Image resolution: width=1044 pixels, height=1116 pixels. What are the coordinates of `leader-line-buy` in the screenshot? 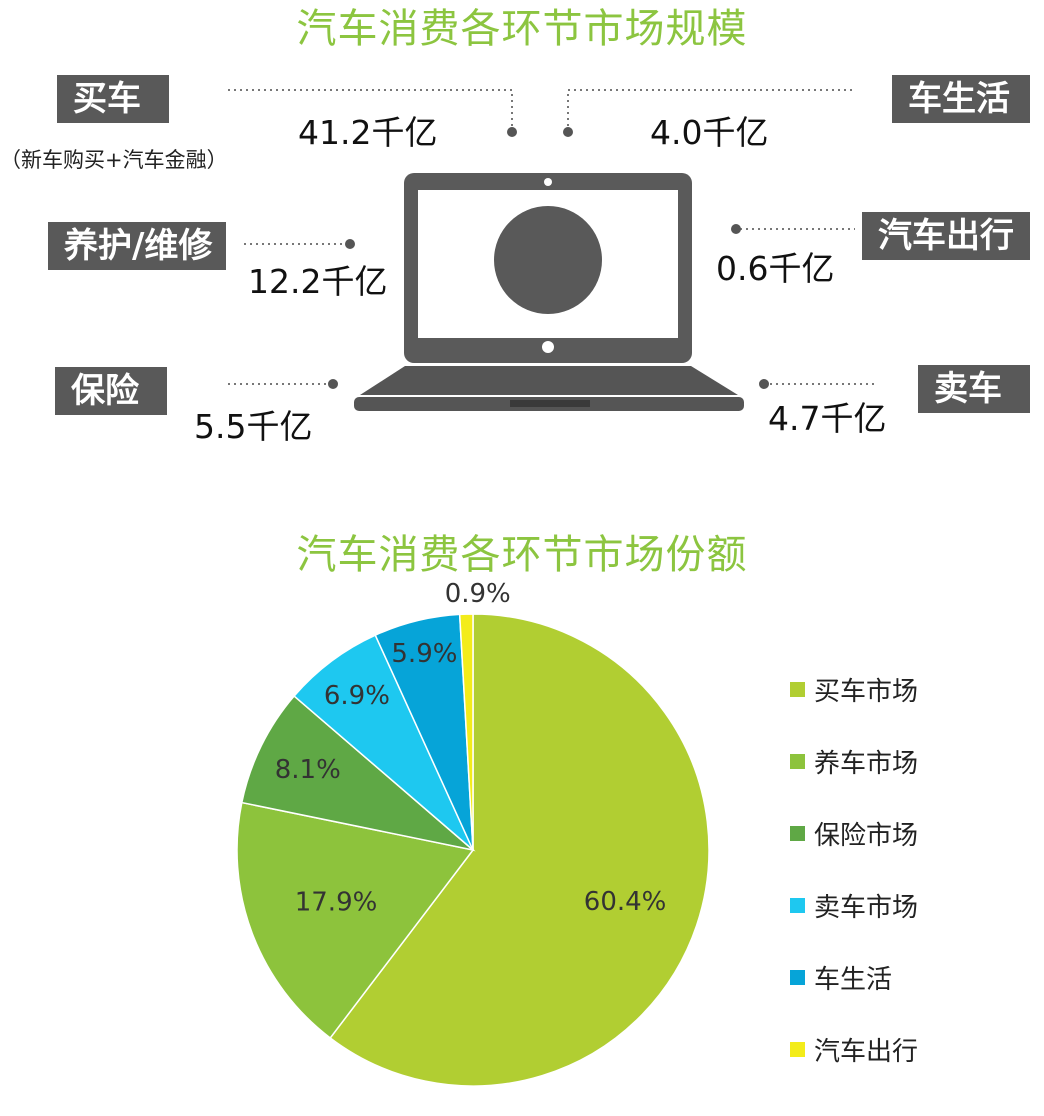 It's located at (370, 109).